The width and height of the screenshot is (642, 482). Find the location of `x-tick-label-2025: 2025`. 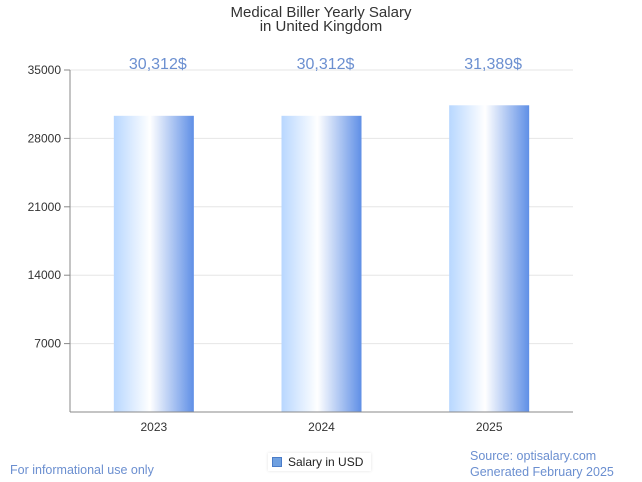

x-tick-label-2025: 2025 is located at coordinates (489, 427).